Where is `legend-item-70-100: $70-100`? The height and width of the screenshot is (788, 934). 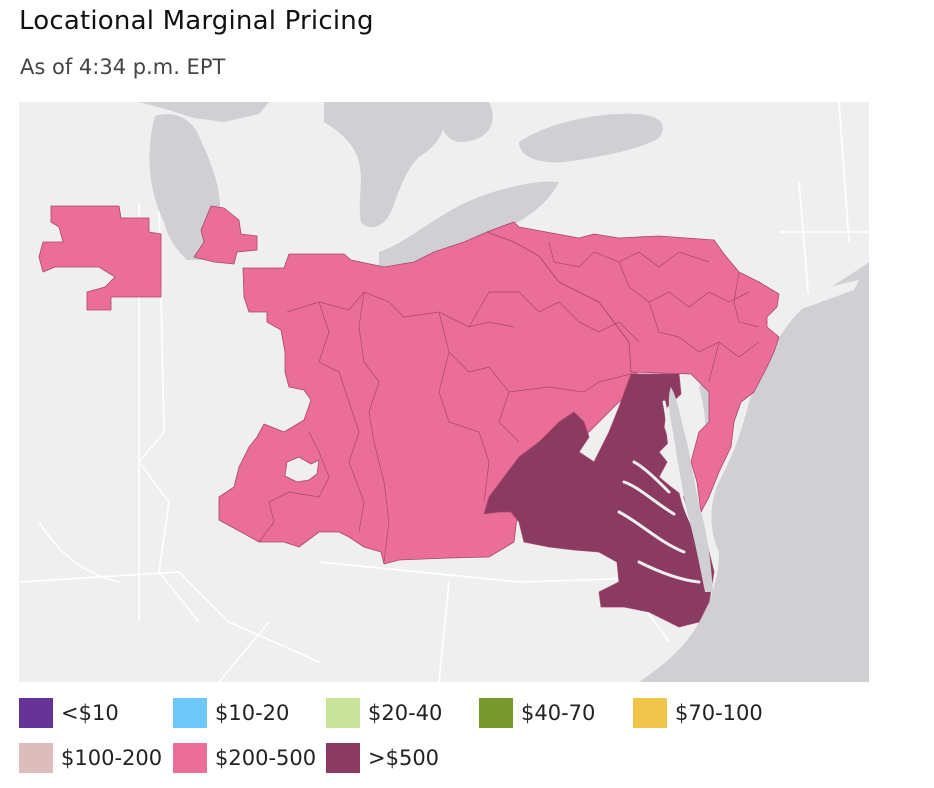 legend-item-70-100: $70-100 is located at coordinates (698, 713).